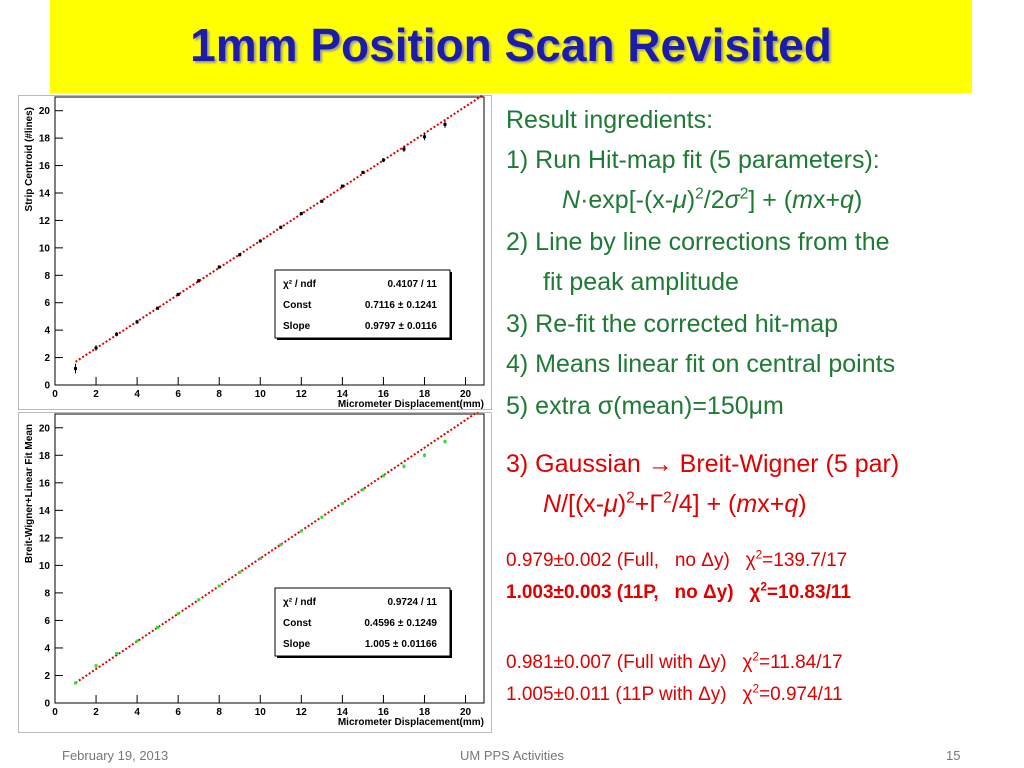  I want to click on stats-error: 0.0116, so click(422, 326).